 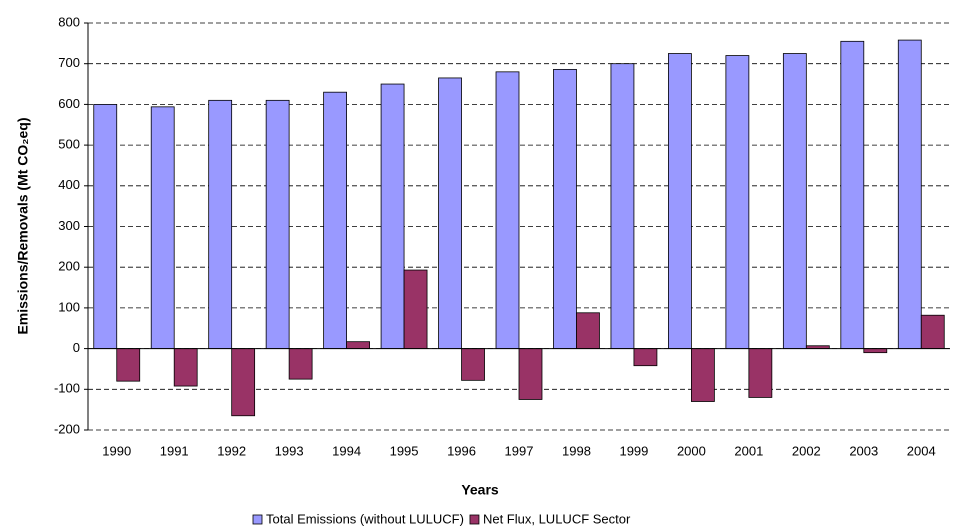 I want to click on x-tick-label: 1993, so click(x=289, y=450).